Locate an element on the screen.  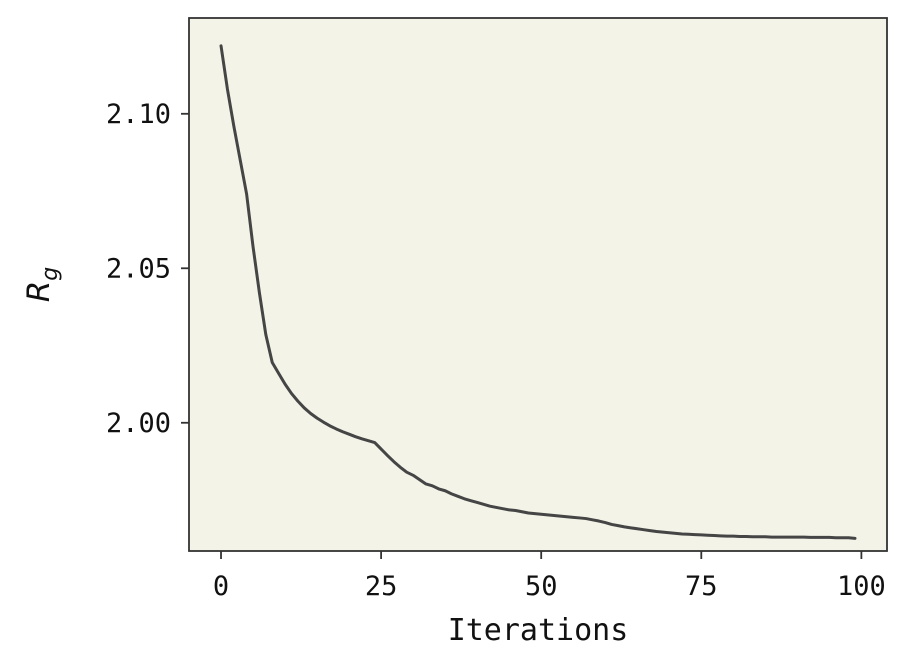
y-axis: 2.00 2.05 2.10 is located at coordinates (147, 269).